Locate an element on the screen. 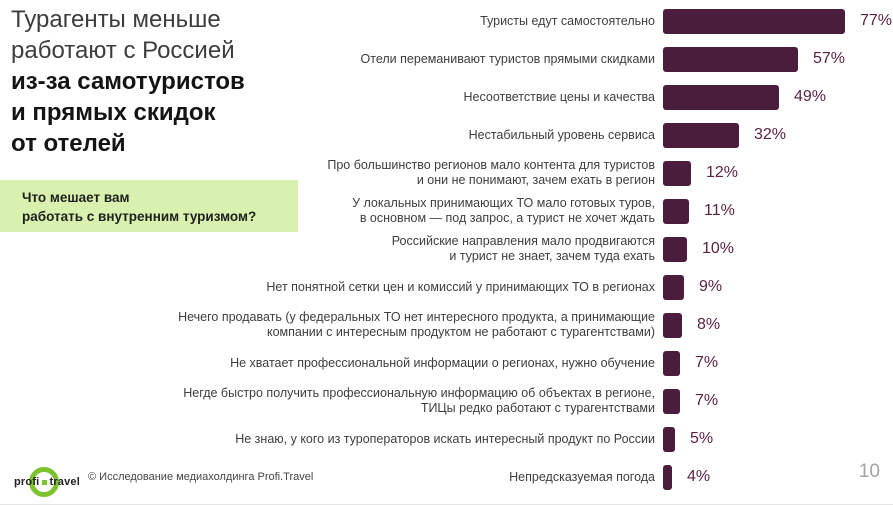 The image size is (893, 505). category-label: Несоответствие цены и качества is located at coordinates (559, 96).